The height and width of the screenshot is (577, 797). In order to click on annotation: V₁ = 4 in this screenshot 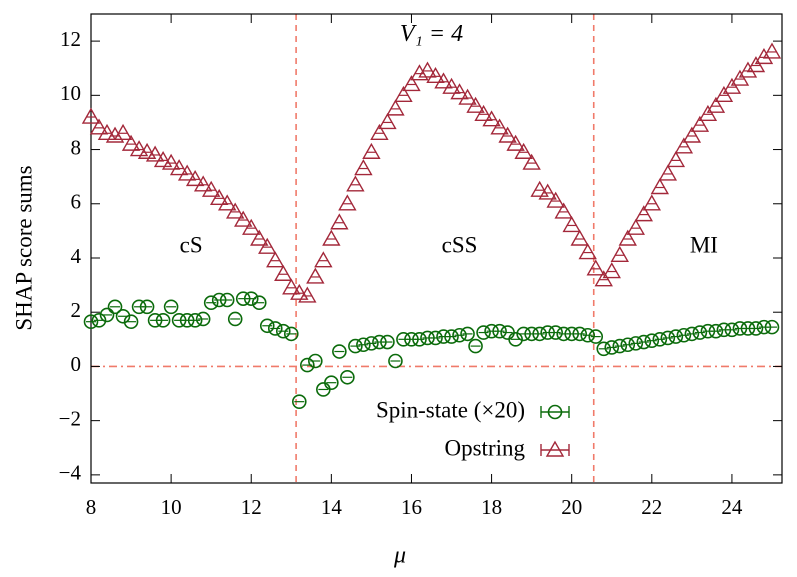, I will do `click(431, 34)`.